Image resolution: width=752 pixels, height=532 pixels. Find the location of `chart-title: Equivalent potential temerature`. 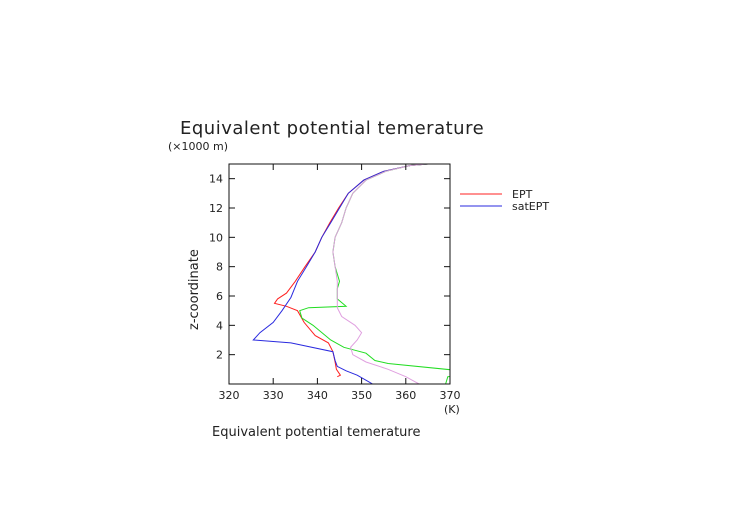

chart-title: Equivalent potential temerature is located at coordinates (332, 128).